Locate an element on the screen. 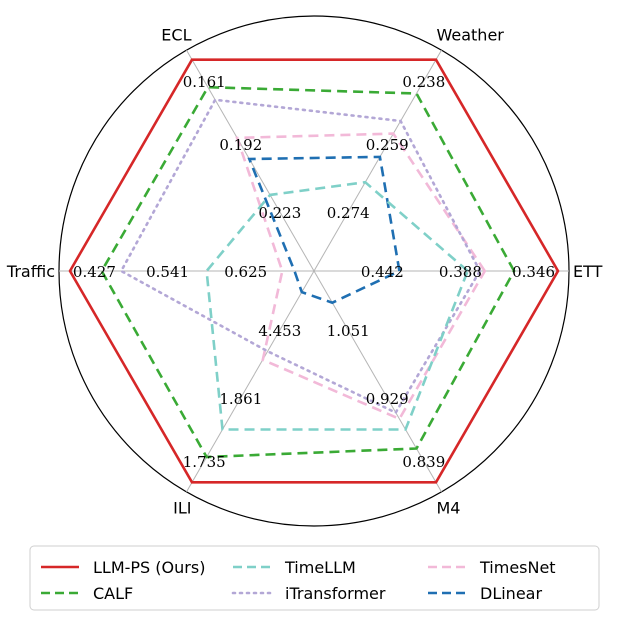 Image resolution: width=629 pixels, height=617 pixels. axis-label-m4: M4 is located at coordinates (449, 507).